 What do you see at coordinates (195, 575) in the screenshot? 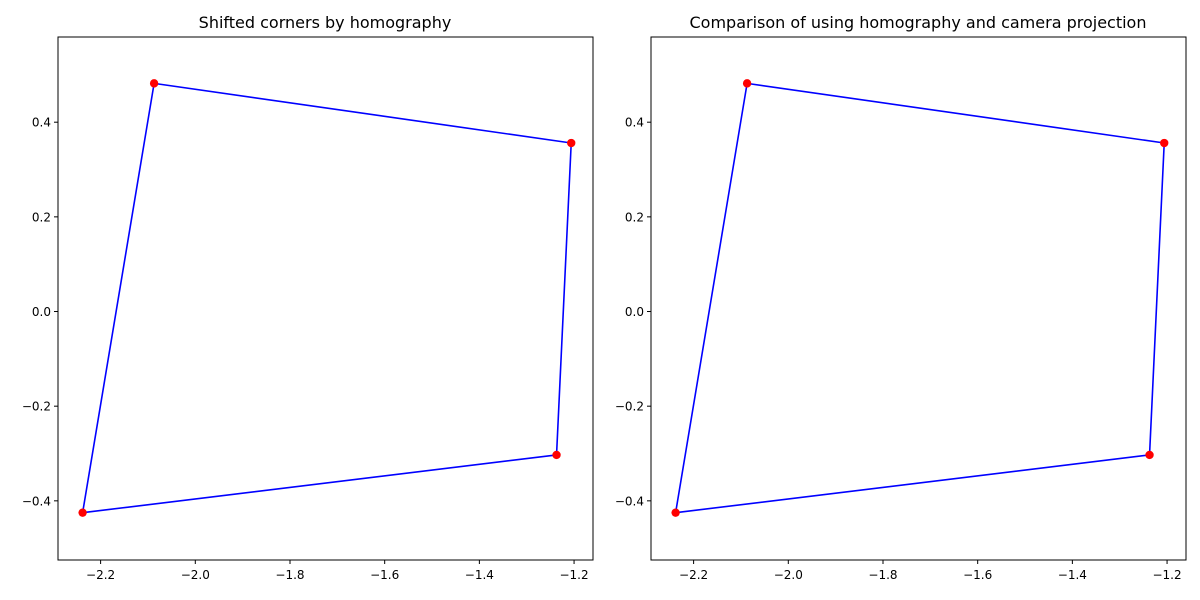
I see `left-x-tick-label-1: −2.0` at bounding box center [195, 575].